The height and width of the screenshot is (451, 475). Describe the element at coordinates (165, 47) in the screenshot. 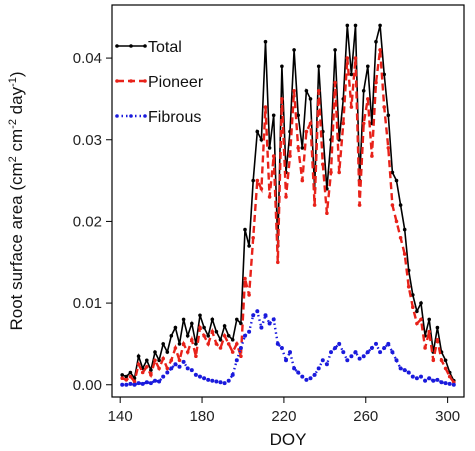

I see `legend-label-total: Total` at that location.